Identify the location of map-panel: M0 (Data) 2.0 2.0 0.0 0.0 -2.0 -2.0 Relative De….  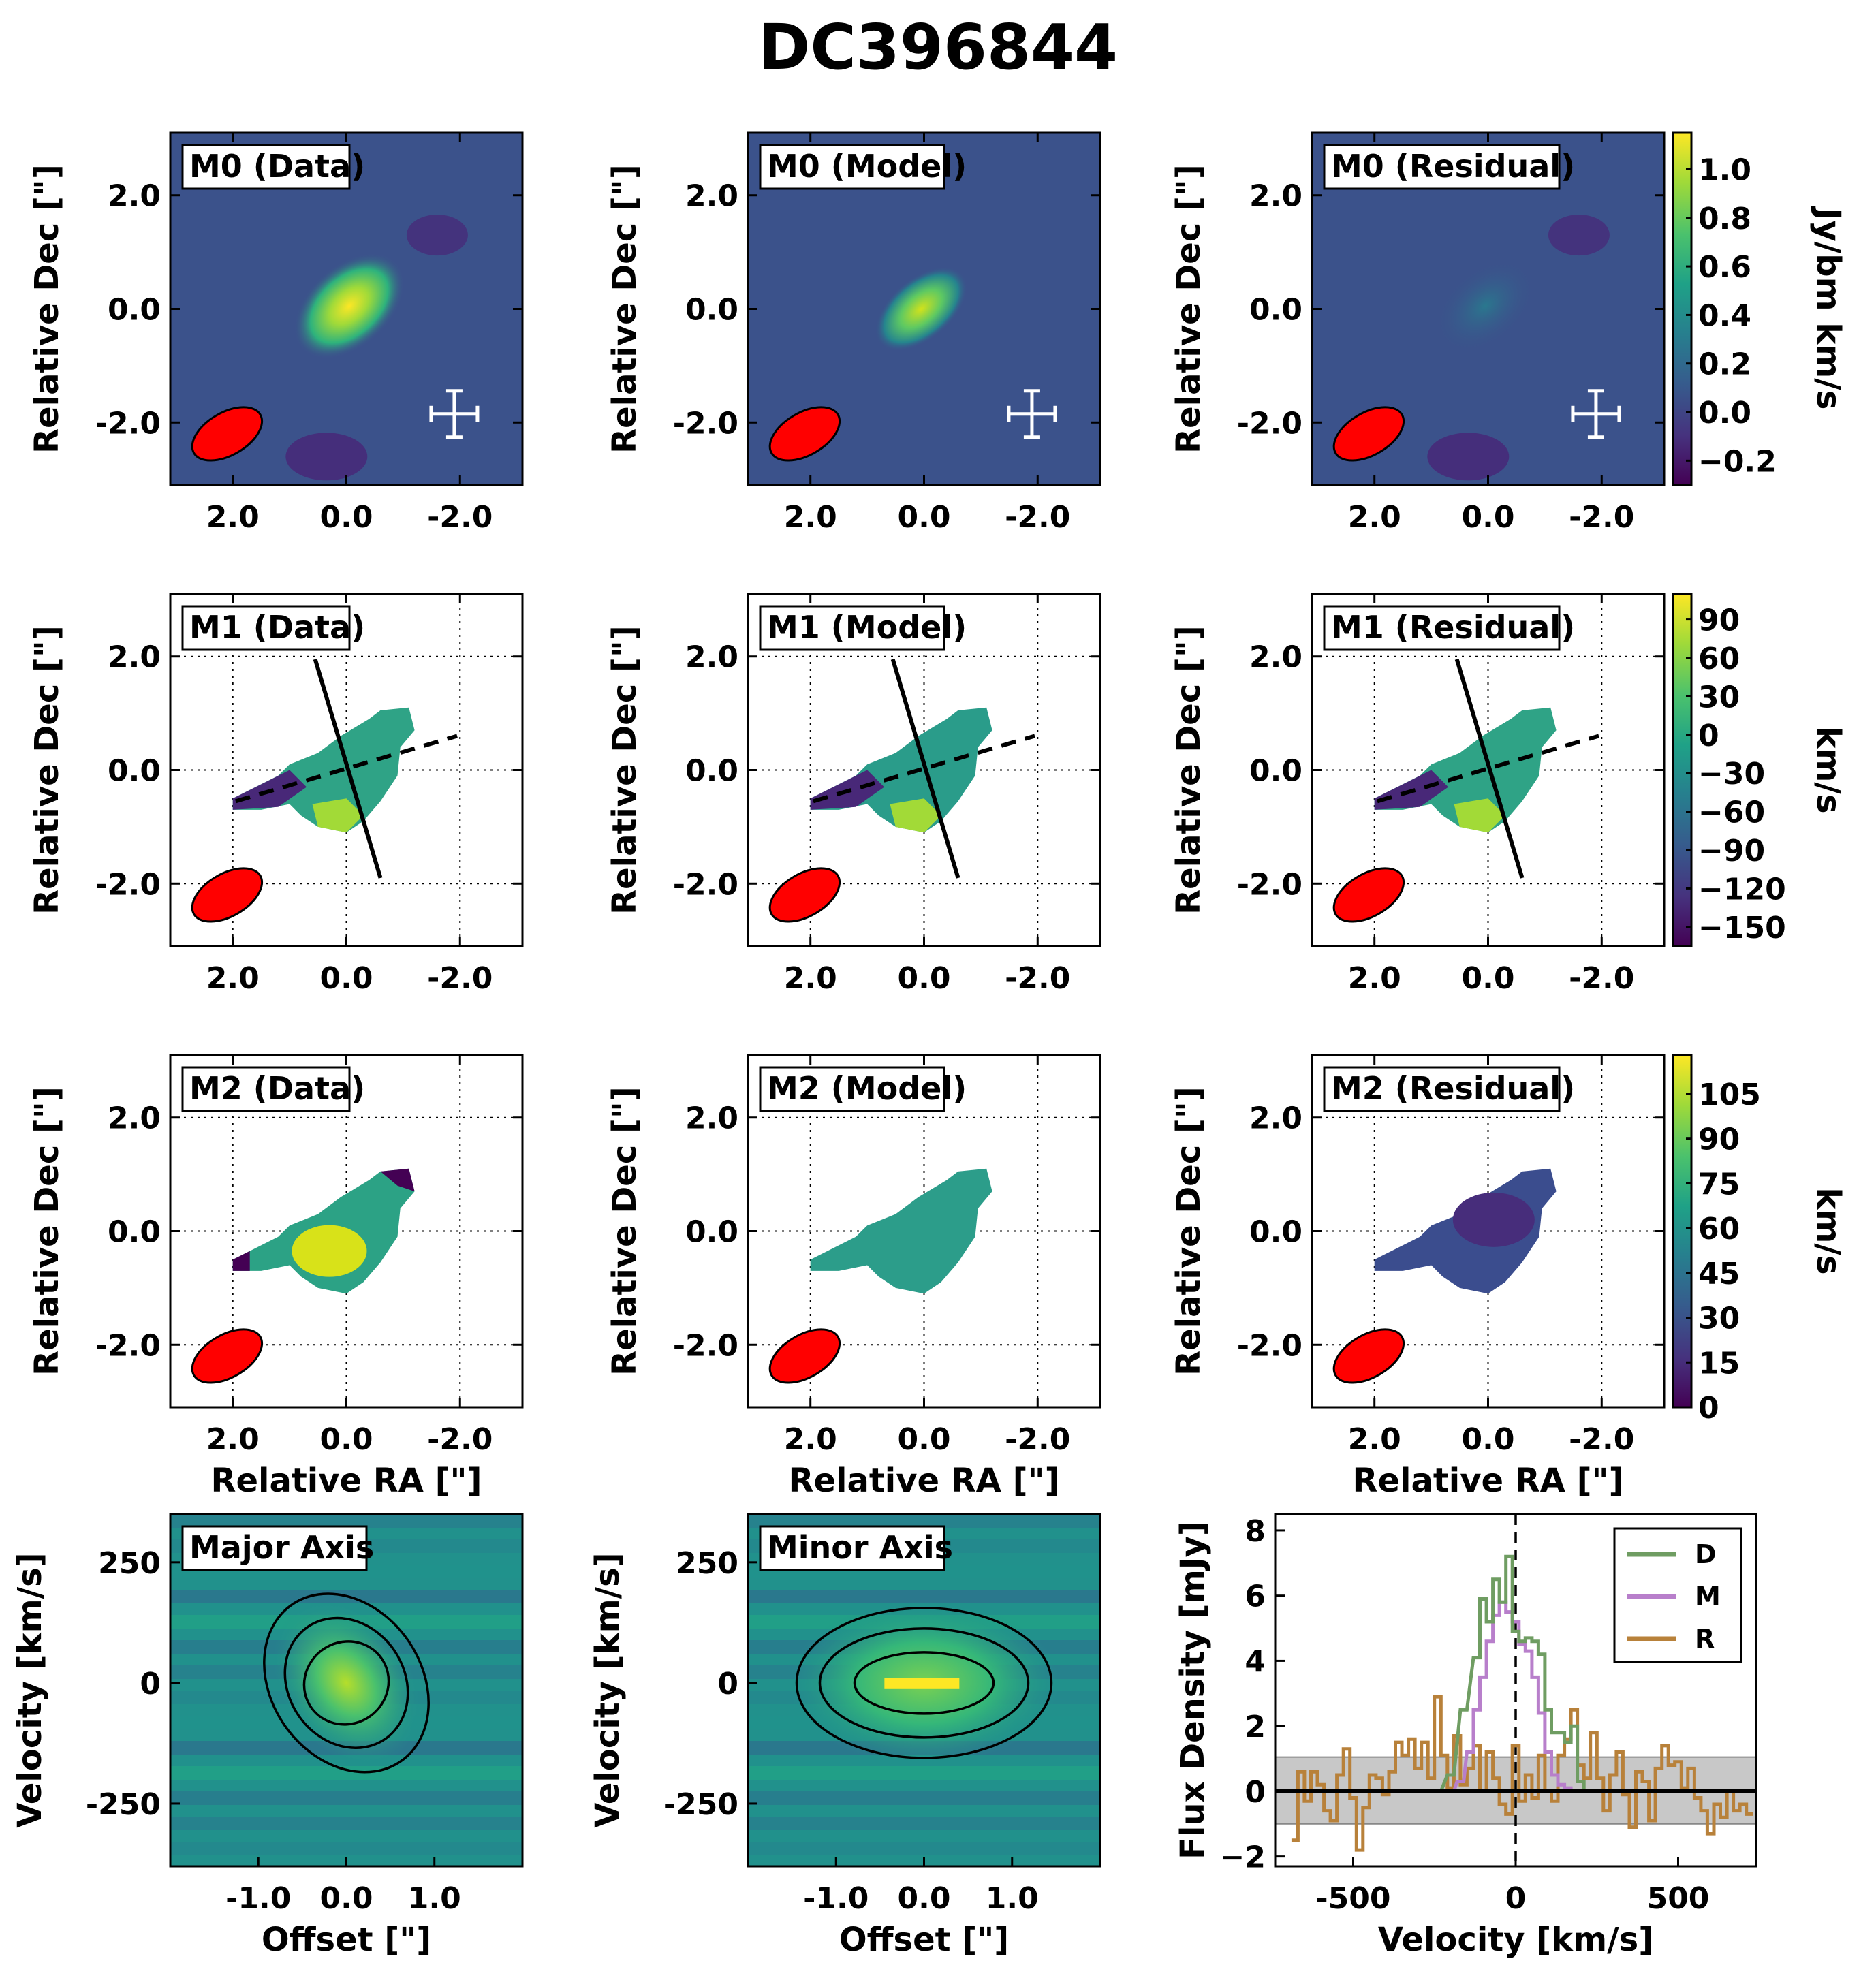
(276, 333).